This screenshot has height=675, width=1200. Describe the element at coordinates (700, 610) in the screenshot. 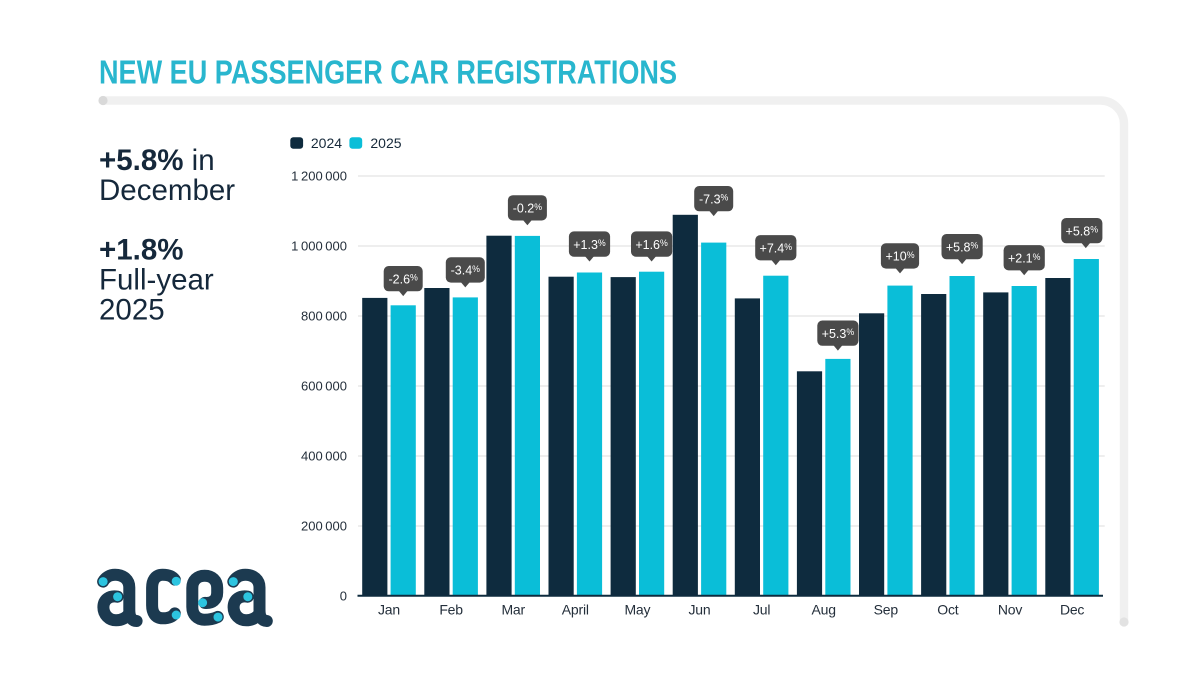

I see `svg-text: Jun` at that location.